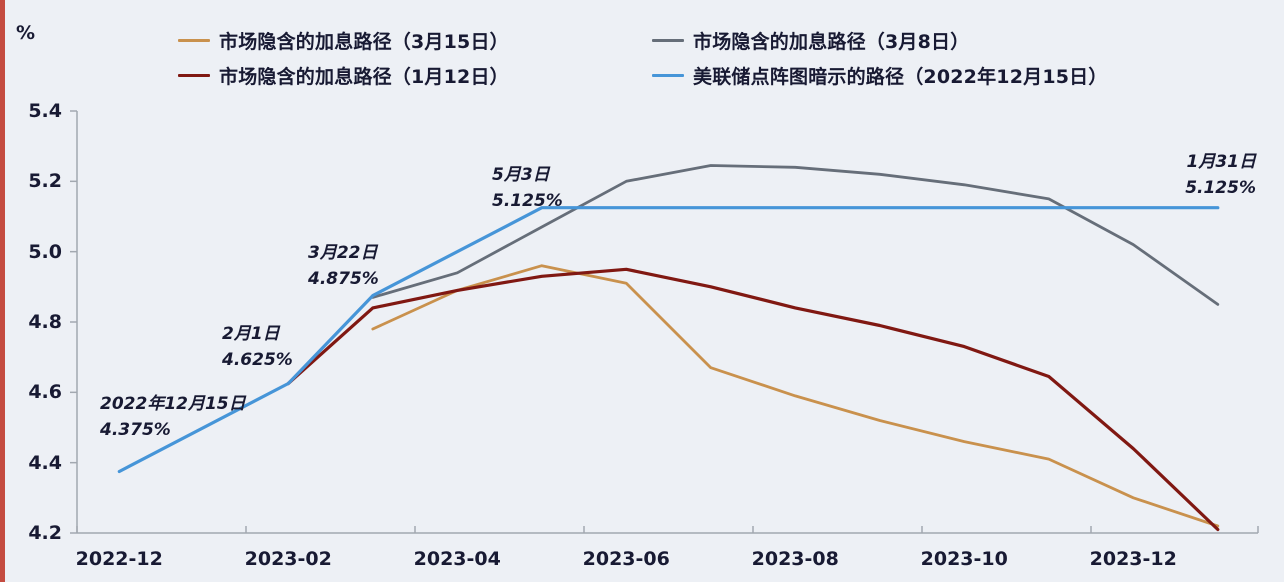 This screenshot has width=1284, height=582. What do you see at coordinates (45, 251) in the screenshot?
I see `y-tick-label: 5.0` at bounding box center [45, 251].